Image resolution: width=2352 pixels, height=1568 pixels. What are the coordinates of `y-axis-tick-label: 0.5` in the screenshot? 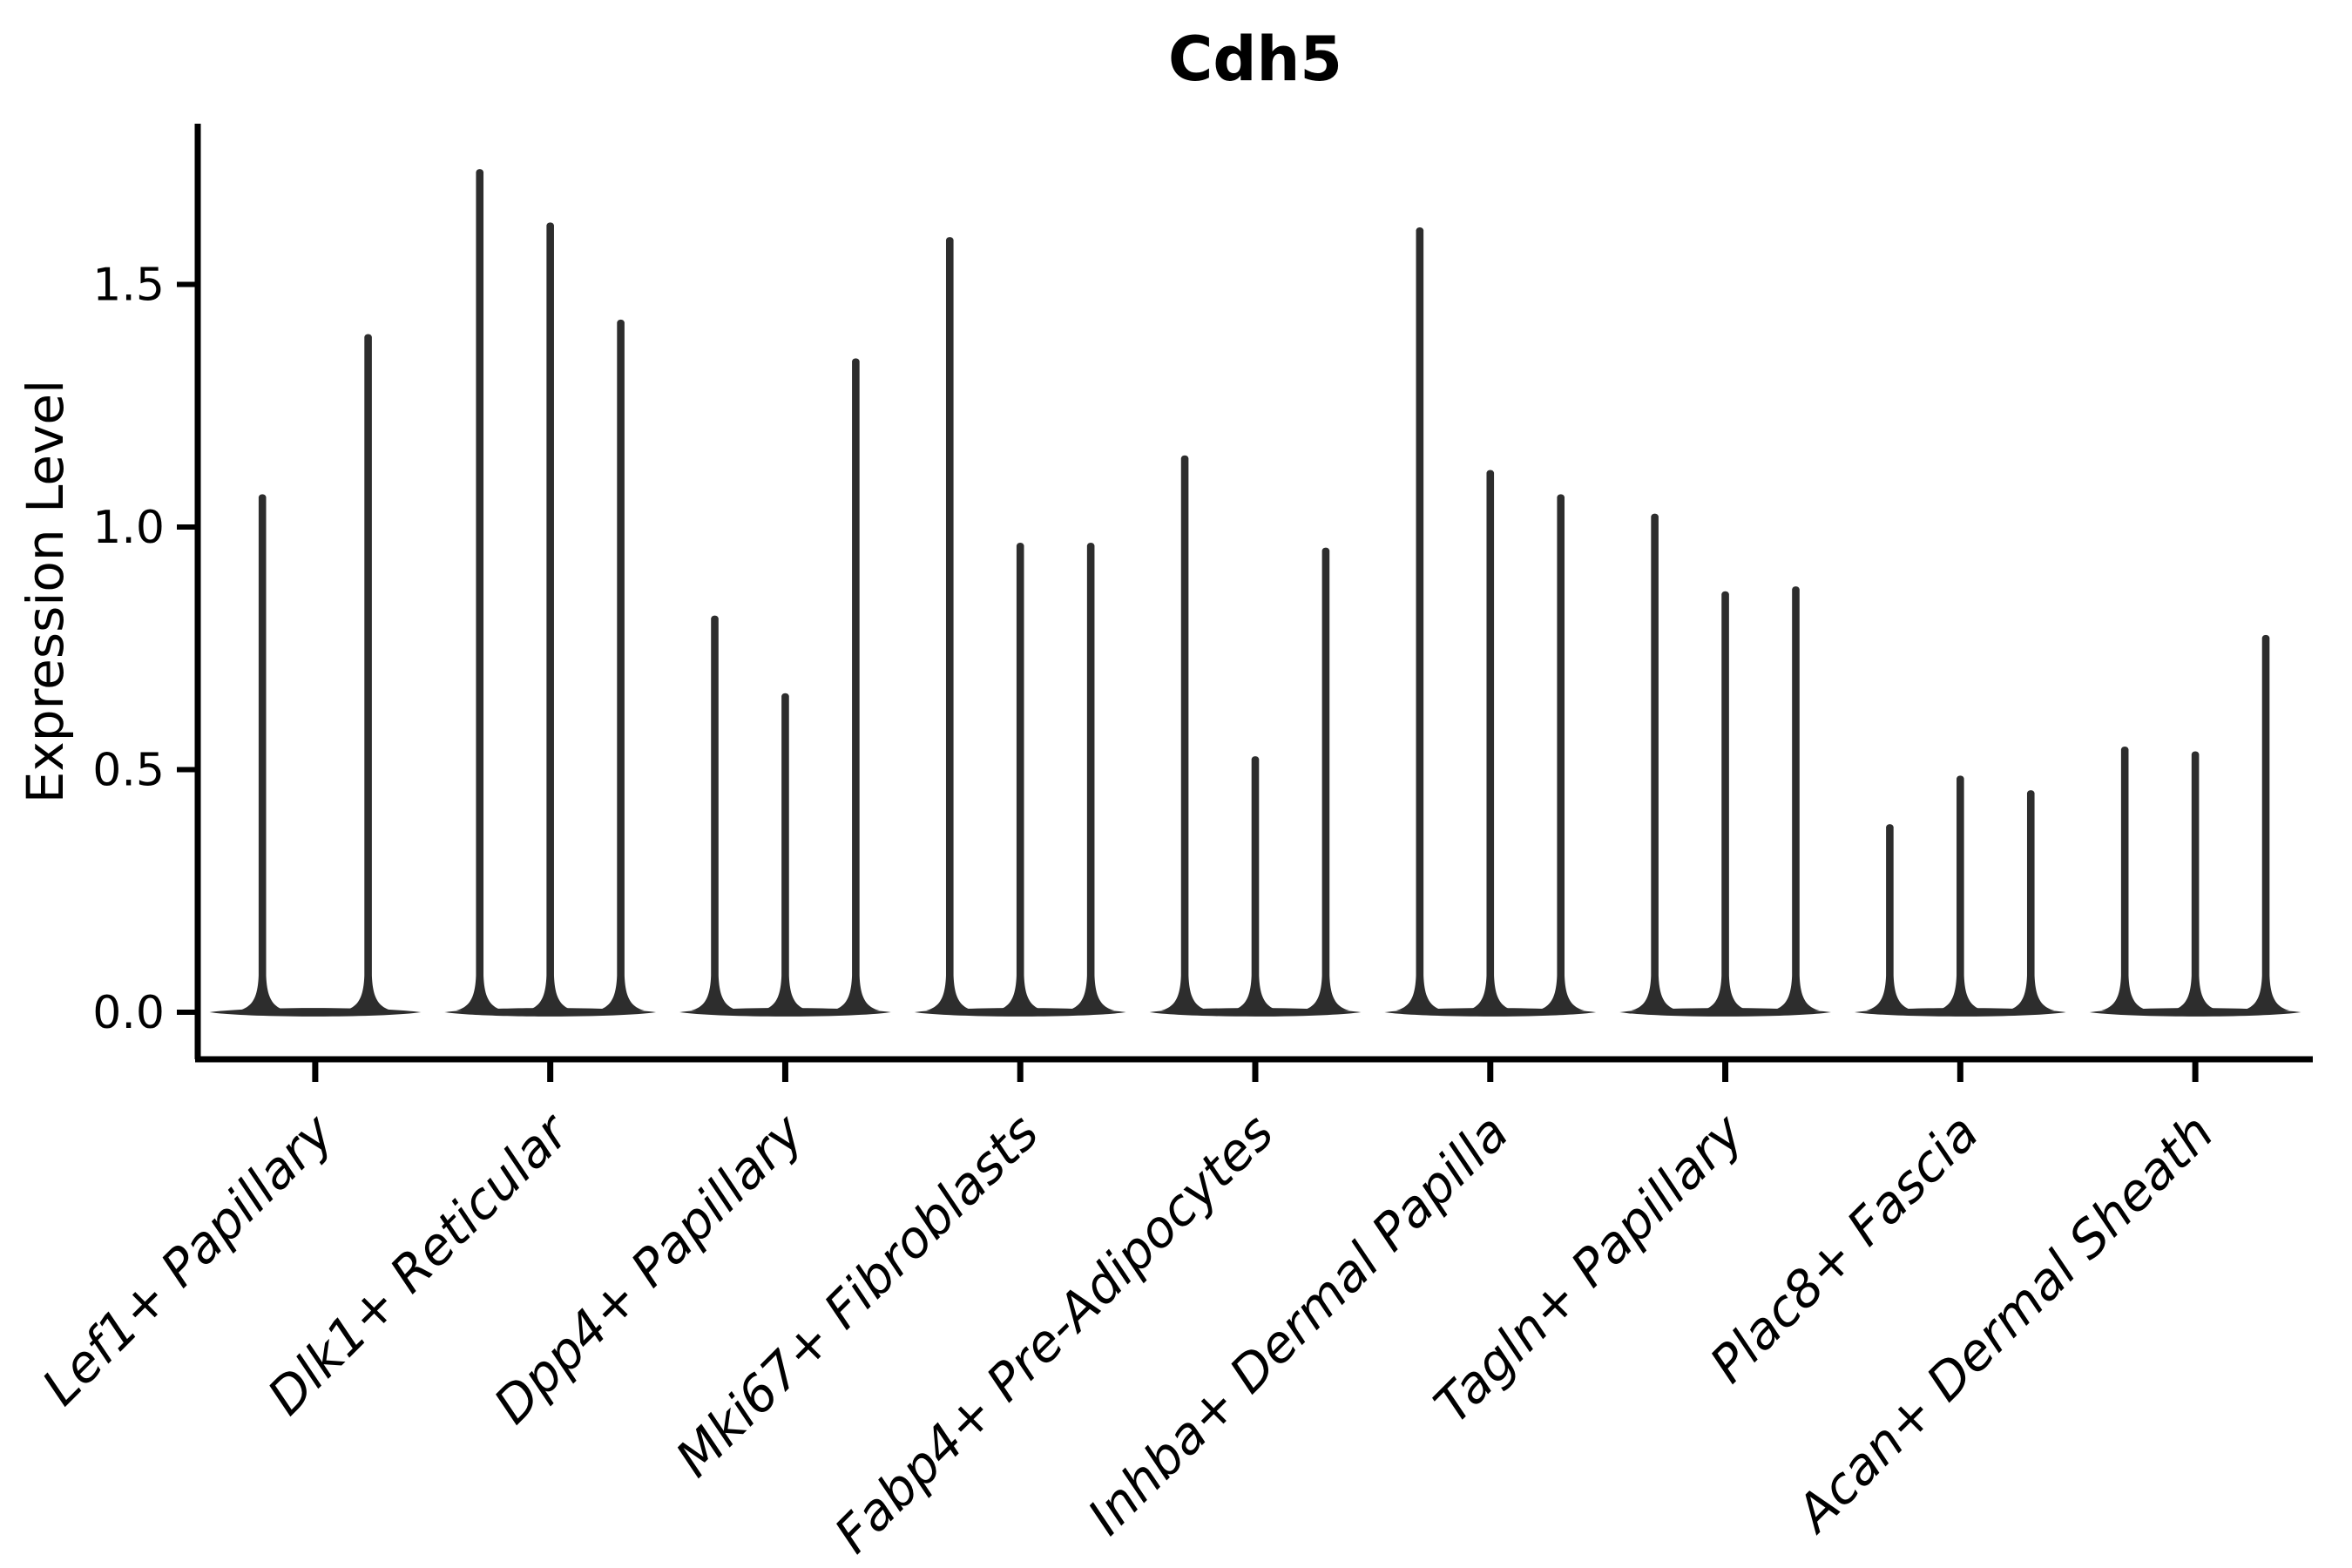 It's located at (129, 771).